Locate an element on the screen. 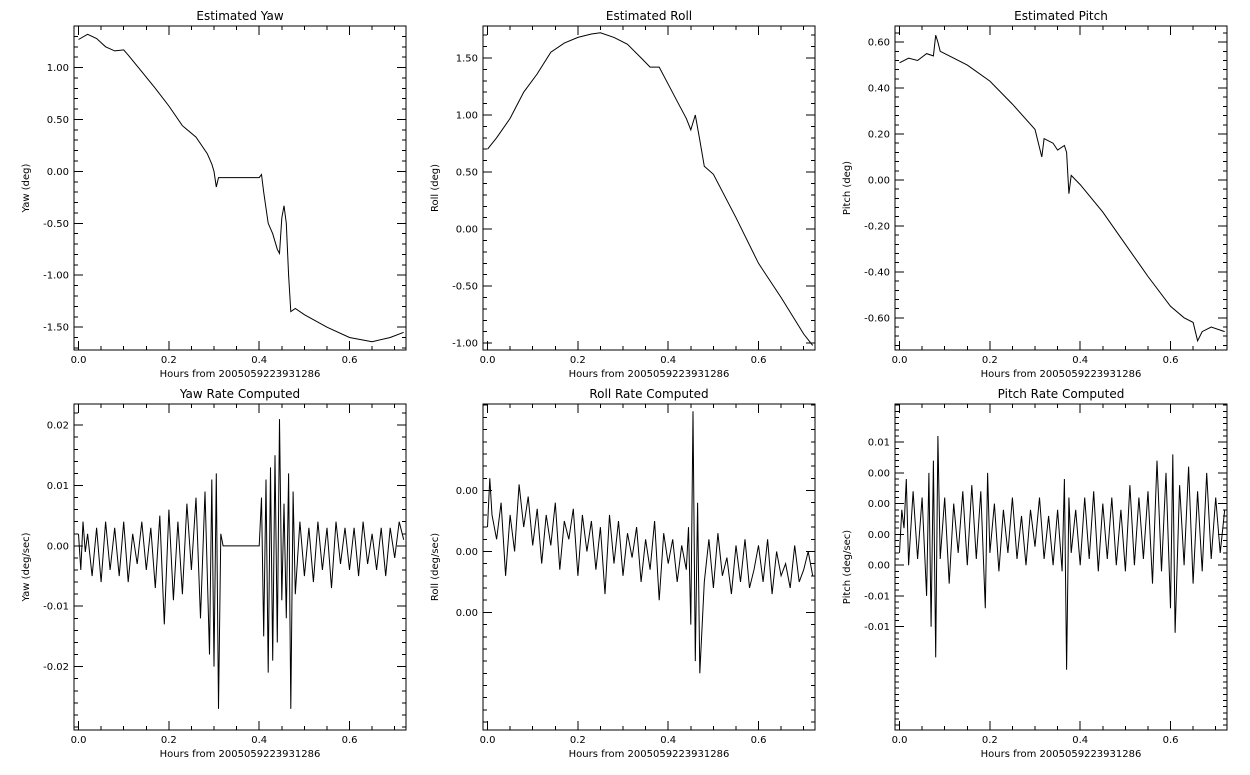 This screenshot has width=1250, height=775. estimated-pitch-series-line is located at coordinates (1062, 189).